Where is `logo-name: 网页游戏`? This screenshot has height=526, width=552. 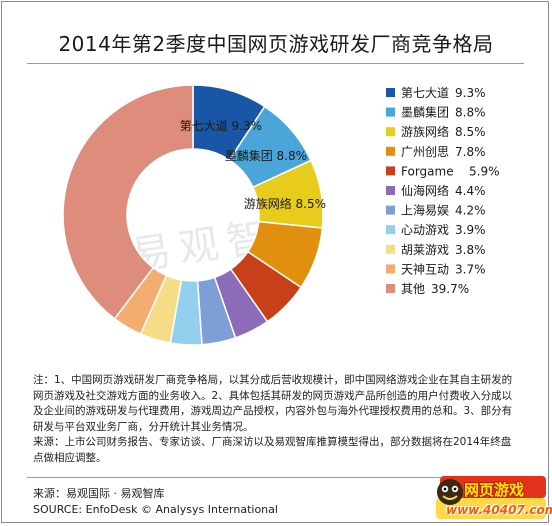
logo-name: 网页游戏 is located at coordinates (494, 490).